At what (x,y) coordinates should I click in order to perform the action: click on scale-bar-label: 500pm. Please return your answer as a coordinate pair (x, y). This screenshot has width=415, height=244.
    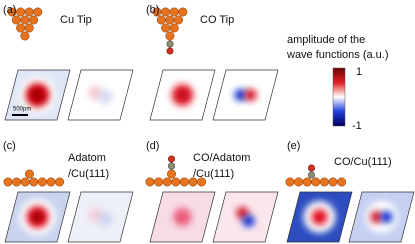
    Looking at the image, I should click on (22, 110).